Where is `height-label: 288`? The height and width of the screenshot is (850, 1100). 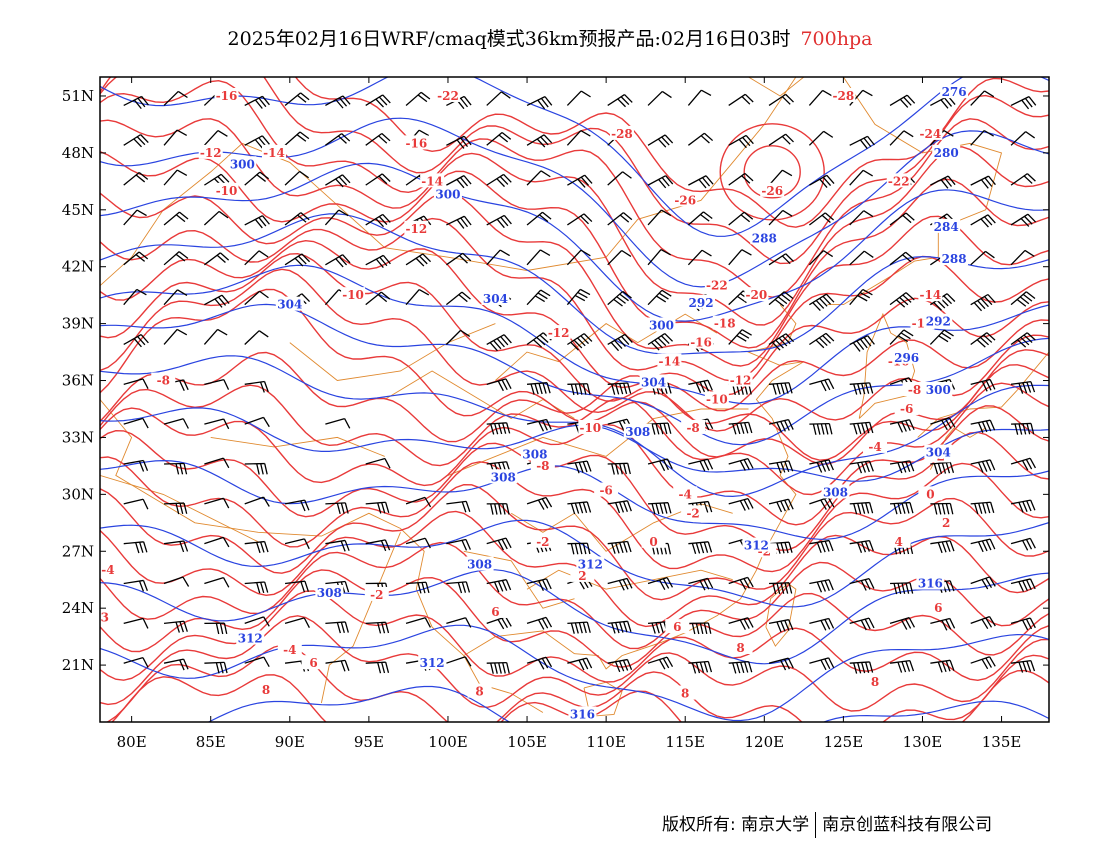
height-label: 288 is located at coordinates (954, 259).